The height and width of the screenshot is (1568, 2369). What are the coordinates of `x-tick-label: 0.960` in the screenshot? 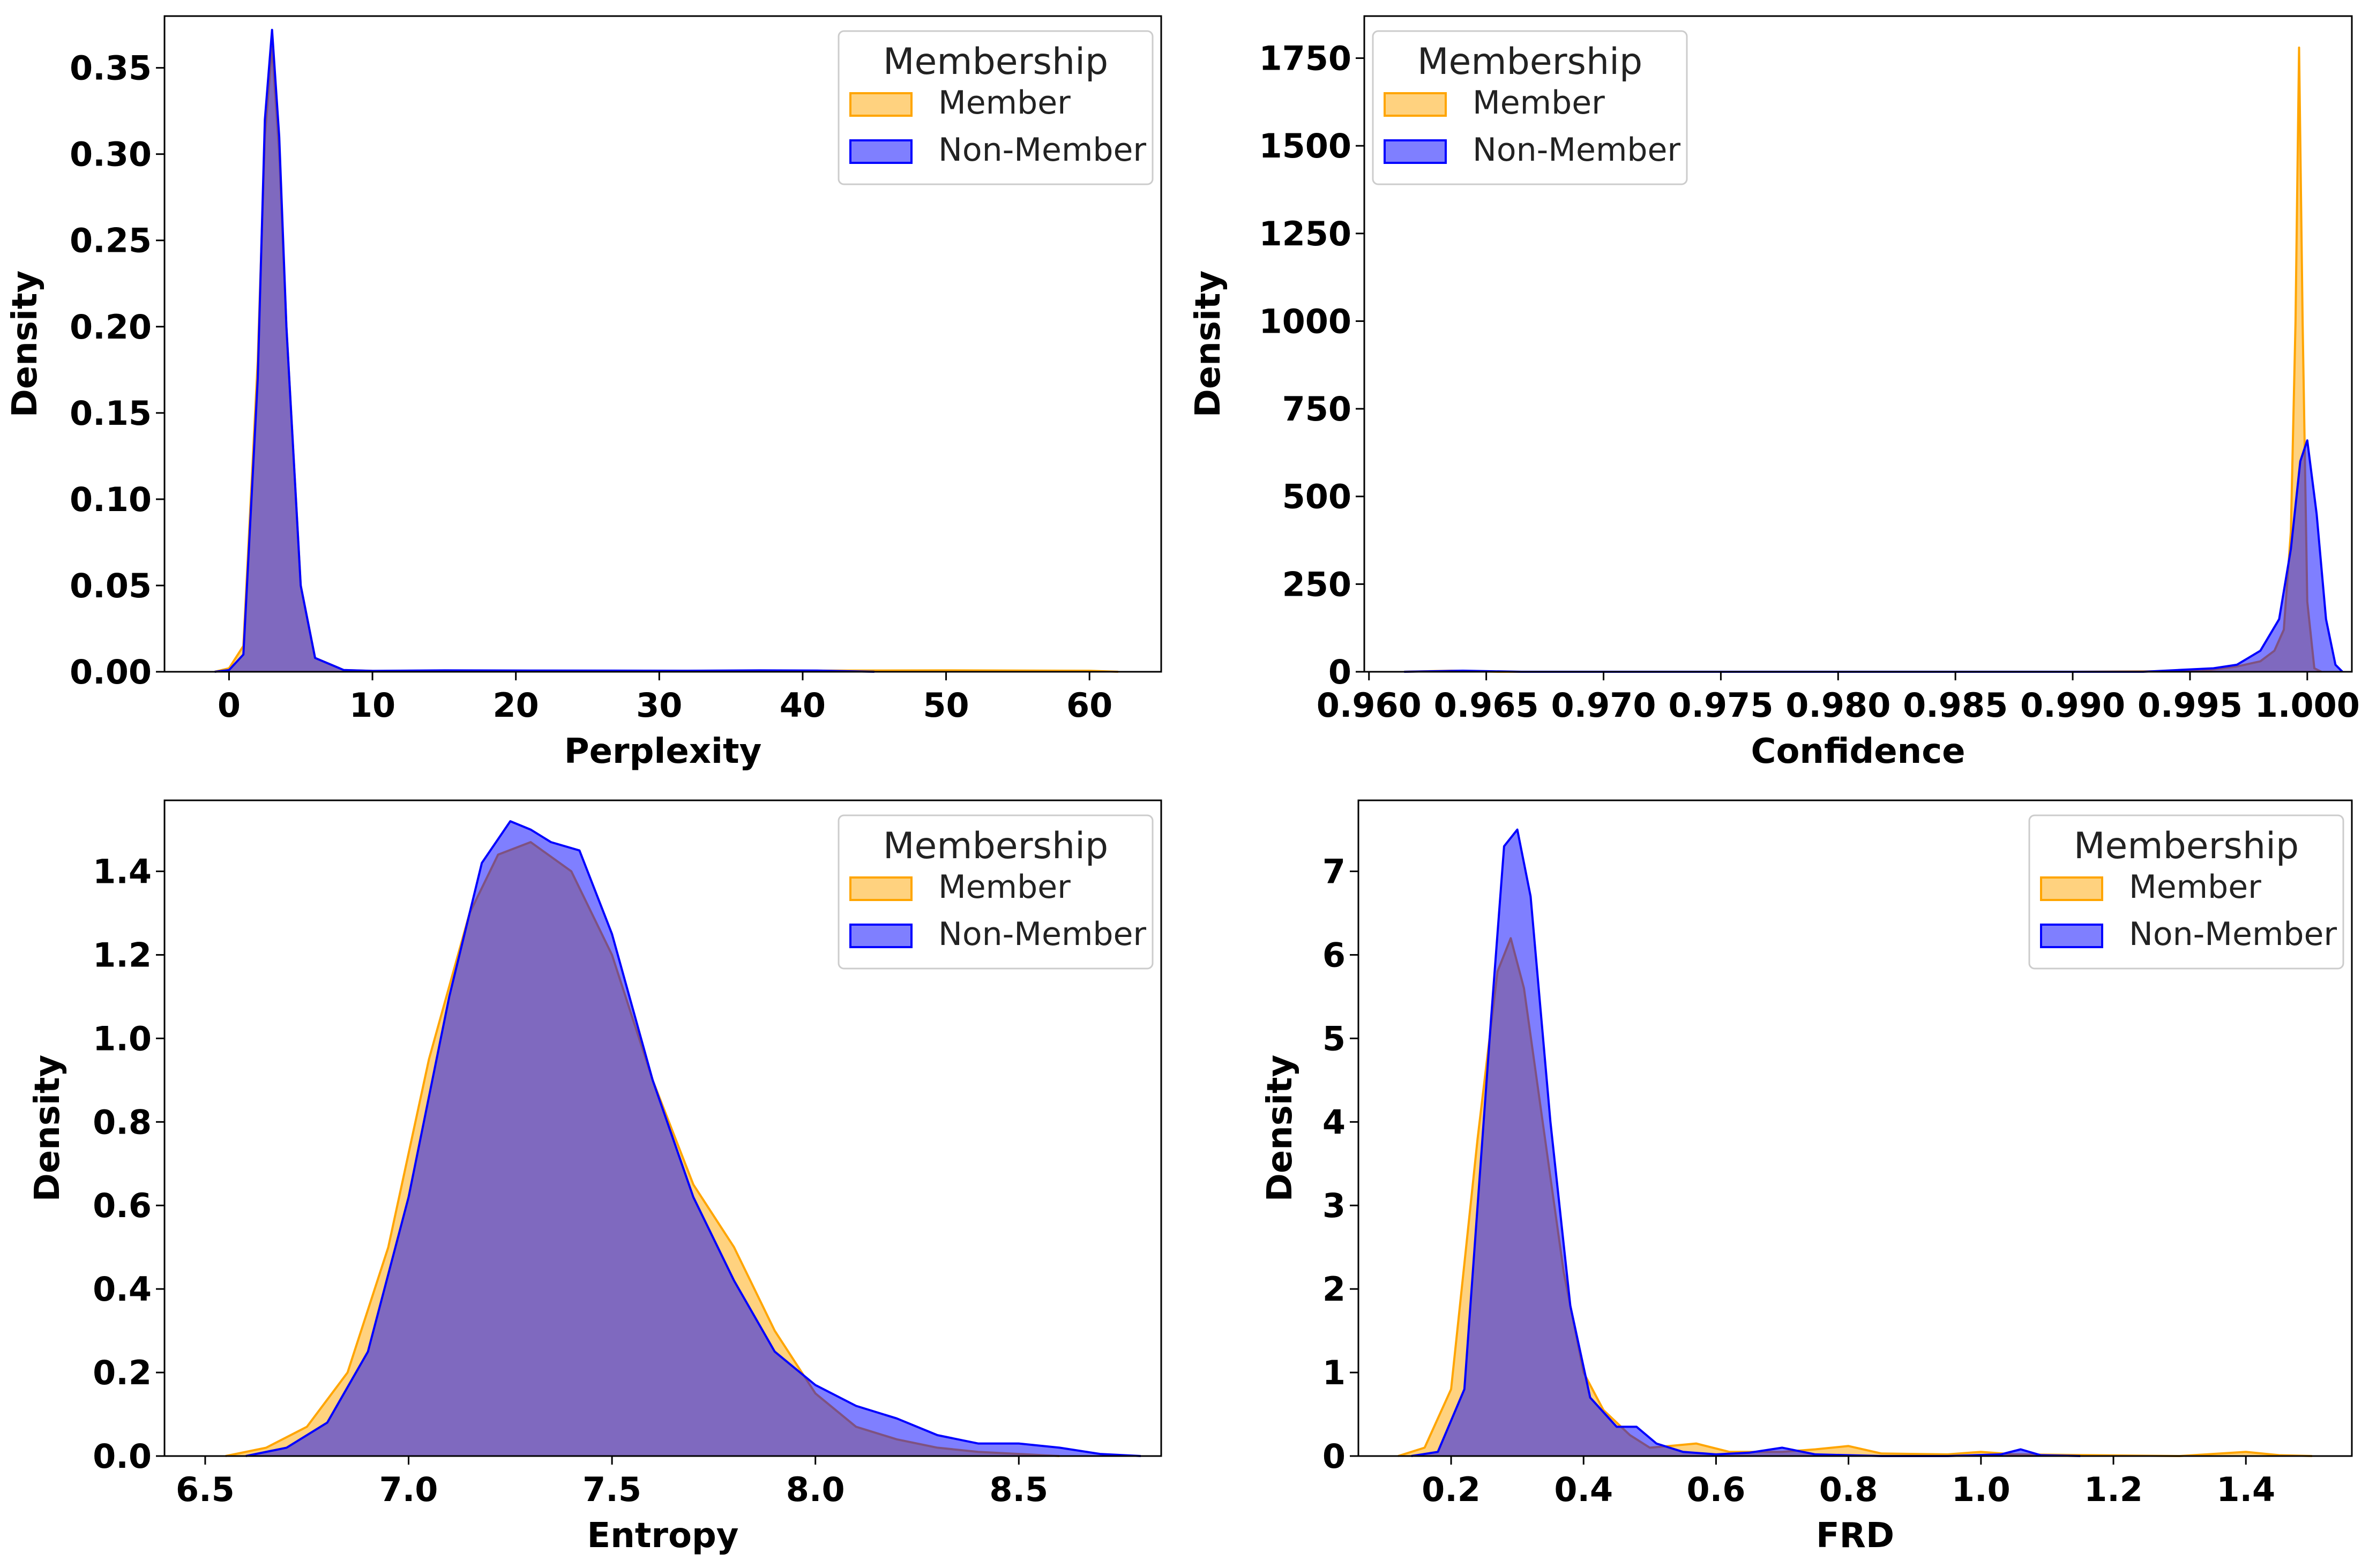 It's located at (1369, 705).